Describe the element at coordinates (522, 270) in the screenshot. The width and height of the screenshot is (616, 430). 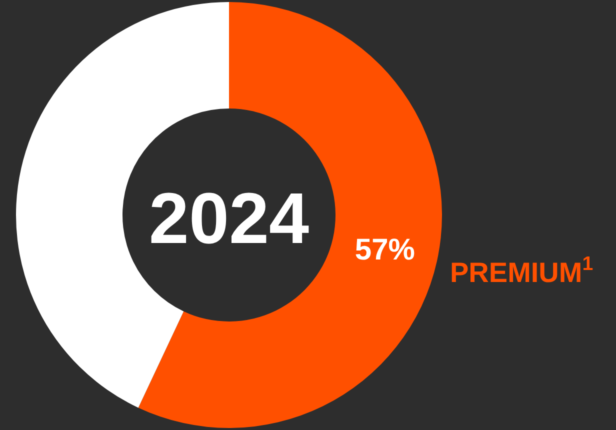
I see `slice-label: PREMIUM$^{1}$` at that location.